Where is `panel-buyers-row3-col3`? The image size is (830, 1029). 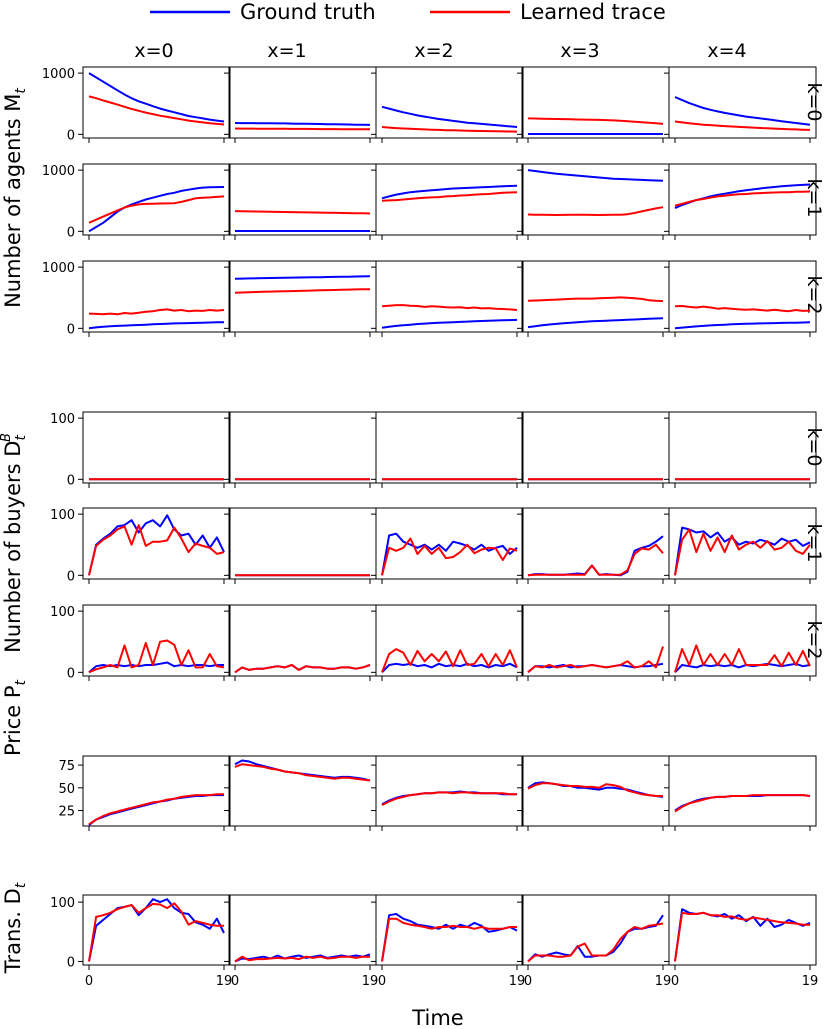 panel-buyers-row3-col3 is located at coordinates (593, 449).